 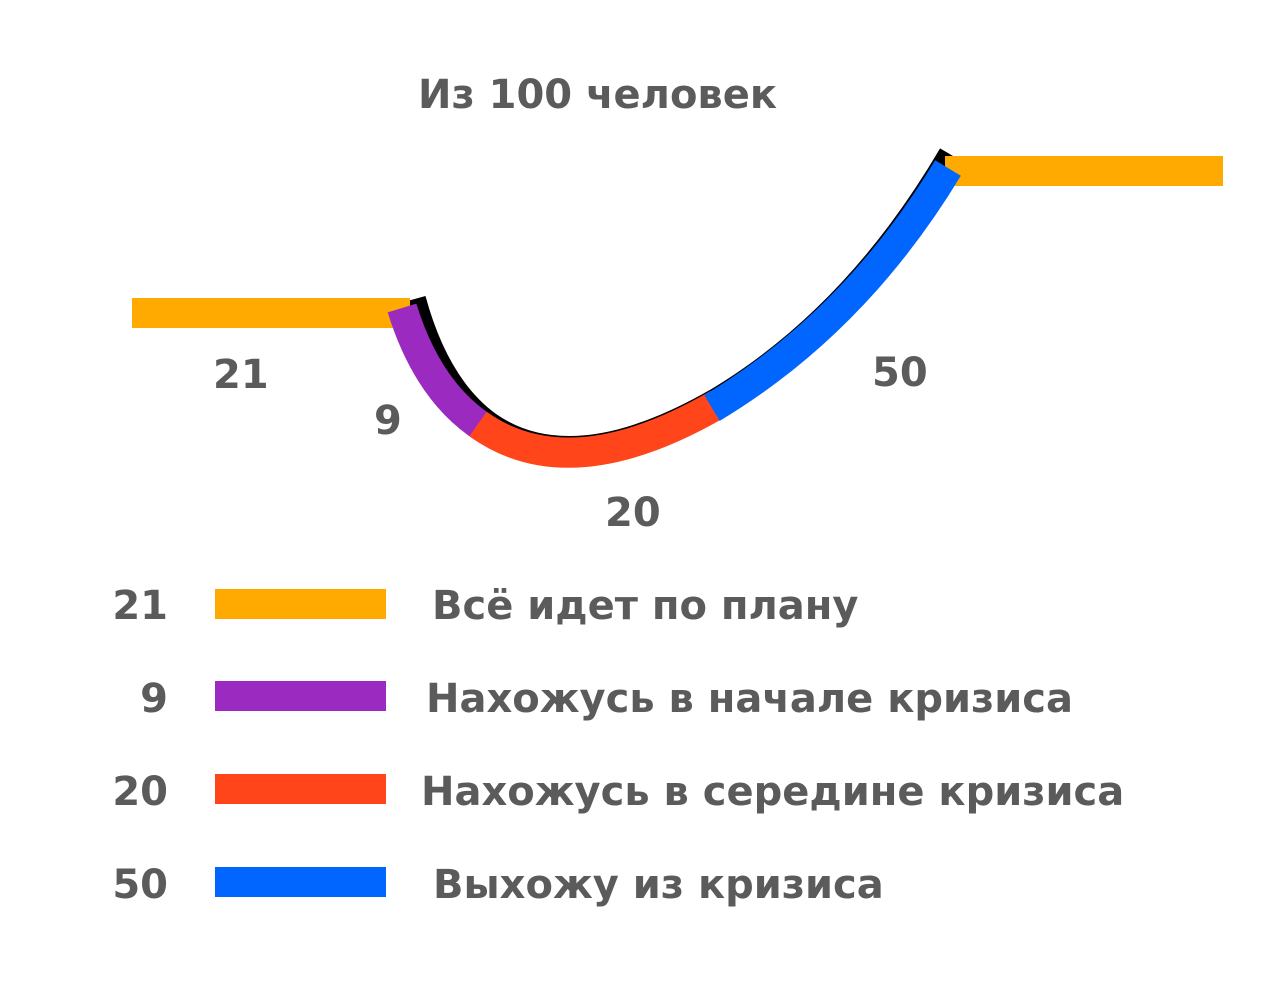 I want to click on legend-value: 50, so click(x=140, y=885).